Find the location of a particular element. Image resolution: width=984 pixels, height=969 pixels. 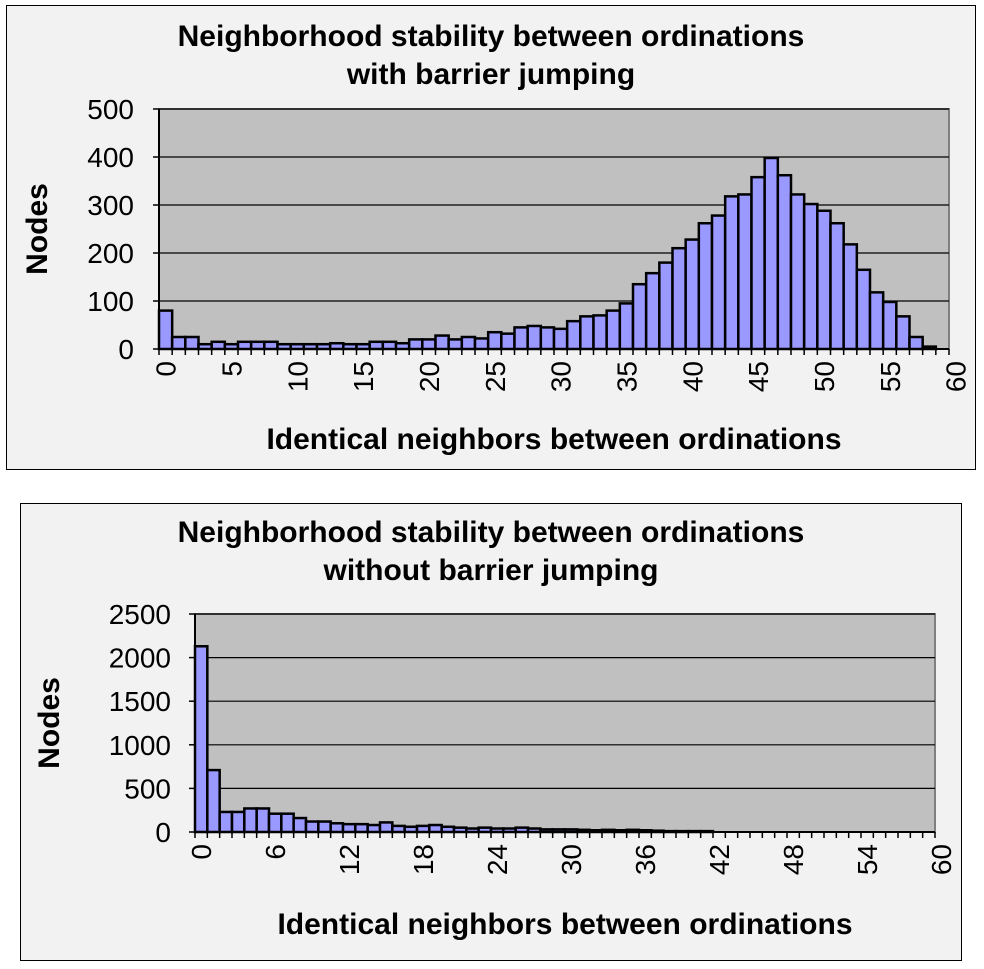

y-tick-label: 2000 is located at coordinates (140, 658).